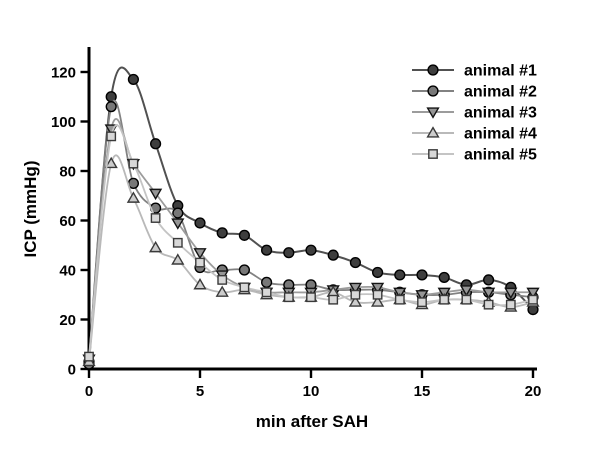  Describe the element at coordinates (500, 71) in the screenshot. I see `legend-label: animal #1` at that location.